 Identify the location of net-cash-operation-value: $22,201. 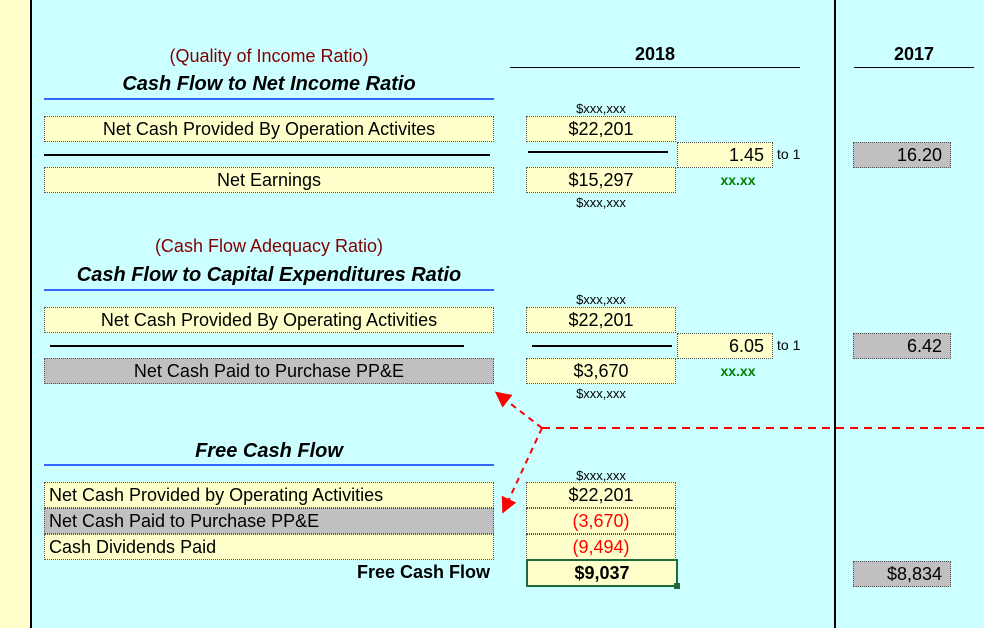
(601, 129).